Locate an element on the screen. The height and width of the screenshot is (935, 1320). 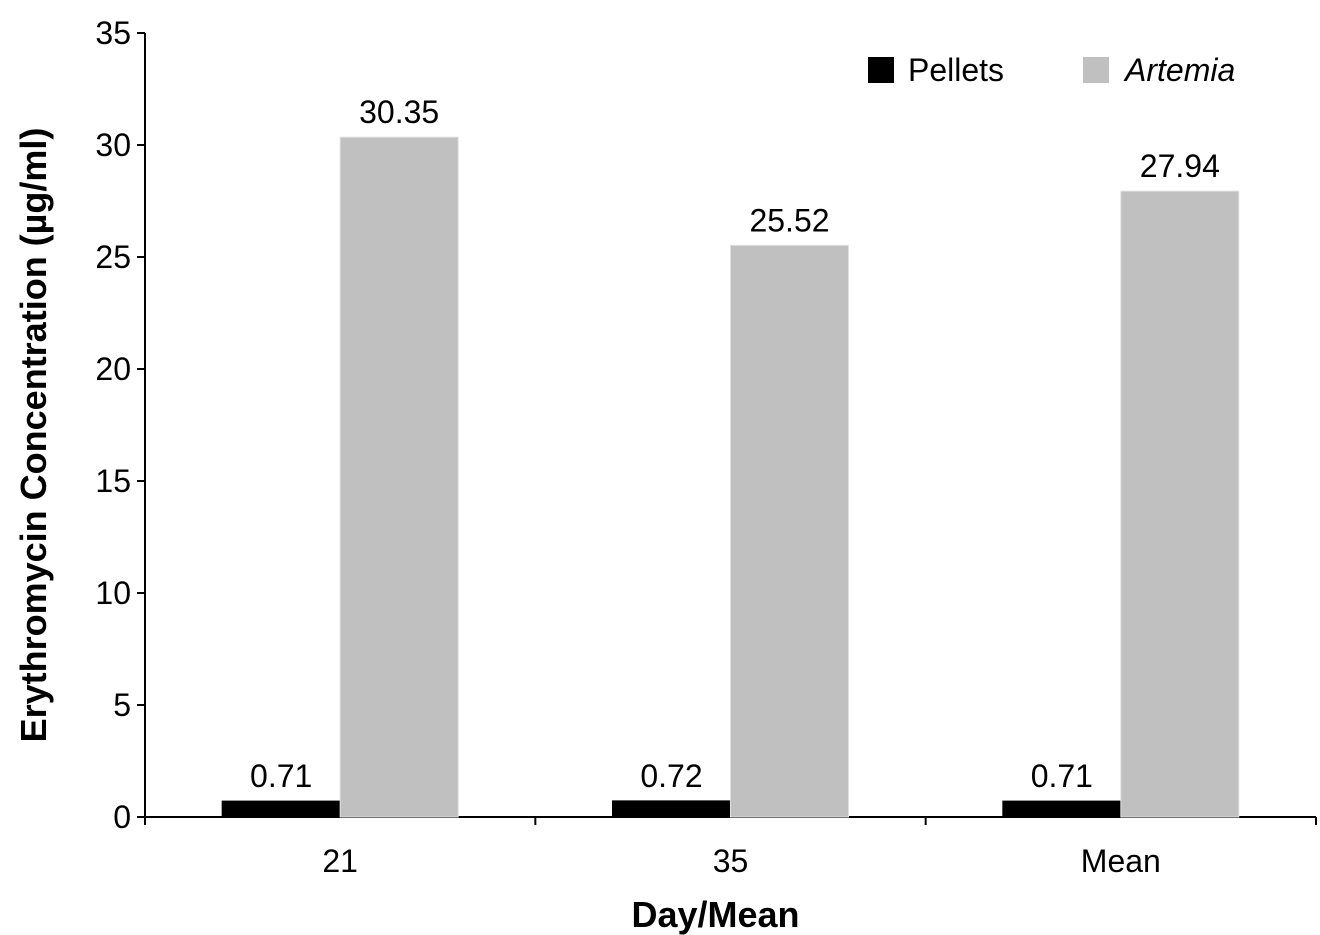
bar-artemia-mean is located at coordinates (1180, 504).